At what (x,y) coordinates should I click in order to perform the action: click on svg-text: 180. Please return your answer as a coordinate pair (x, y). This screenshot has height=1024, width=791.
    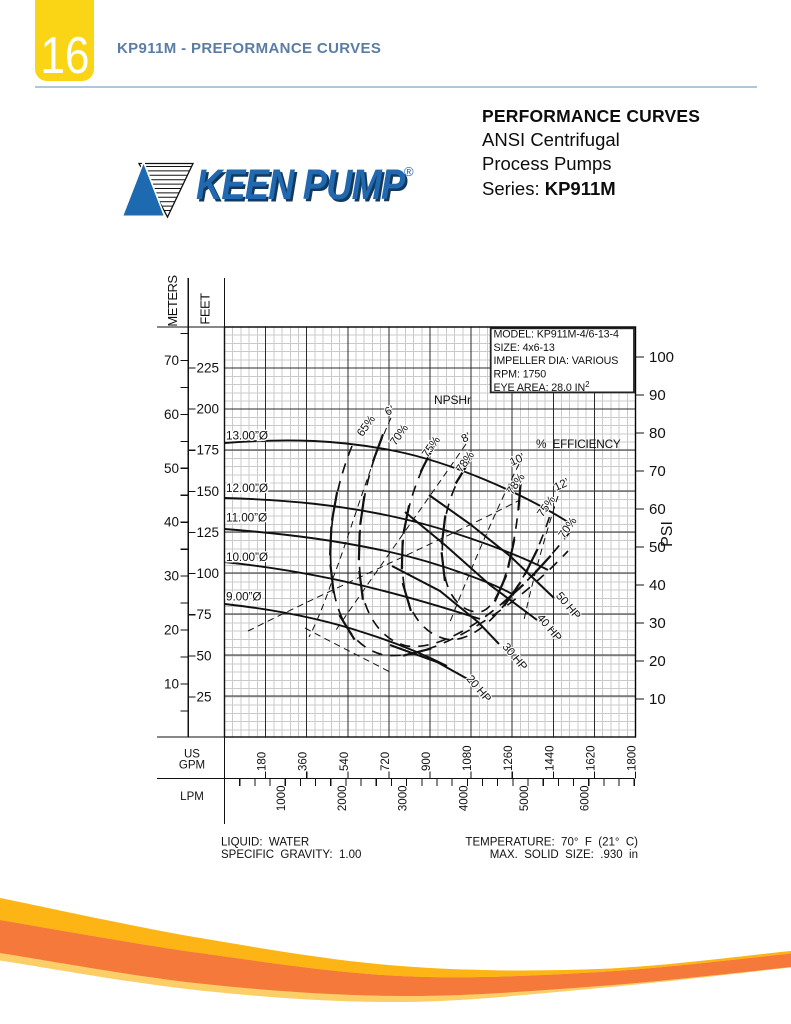
    Looking at the image, I should click on (263, 761).